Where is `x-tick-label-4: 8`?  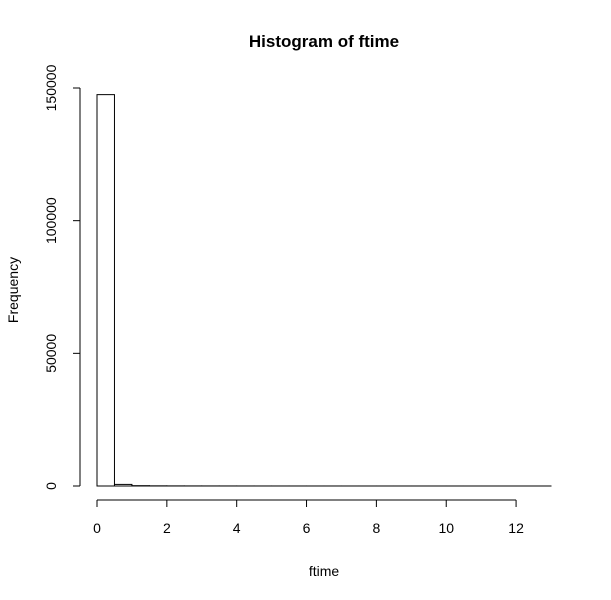 x-tick-label-4: 8 is located at coordinates (376, 528).